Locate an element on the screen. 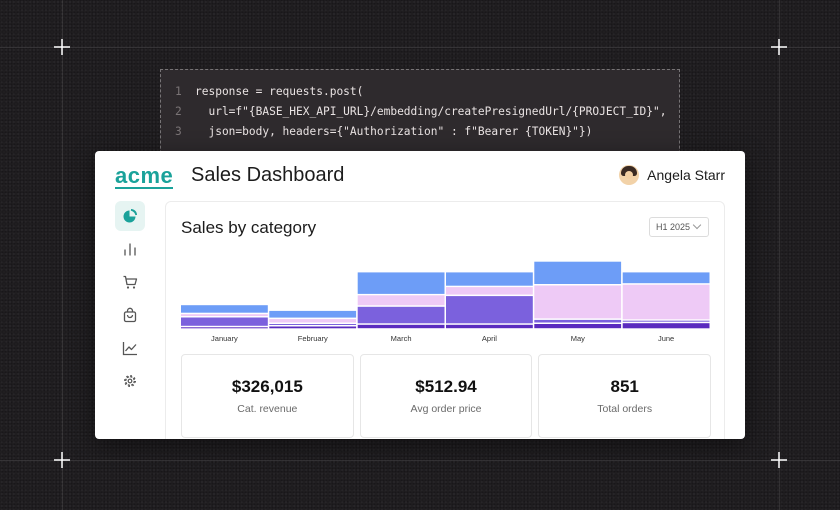  line-number: 3 is located at coordinates (178, 131).